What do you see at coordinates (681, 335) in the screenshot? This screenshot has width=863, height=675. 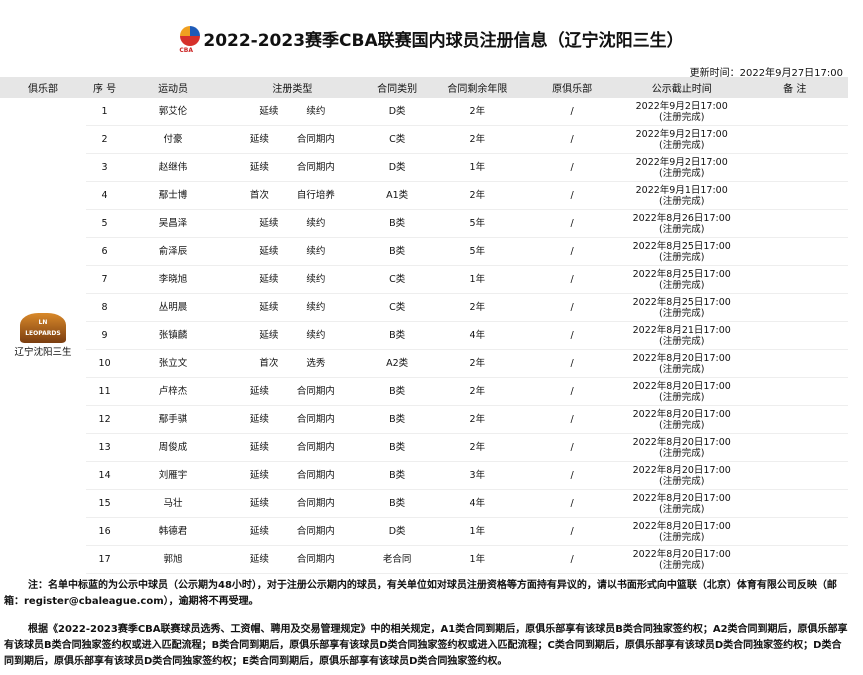 I see `deadline-cell: 2022年8月21日17:00 (注册完成)` at bounding box center [681, 335].